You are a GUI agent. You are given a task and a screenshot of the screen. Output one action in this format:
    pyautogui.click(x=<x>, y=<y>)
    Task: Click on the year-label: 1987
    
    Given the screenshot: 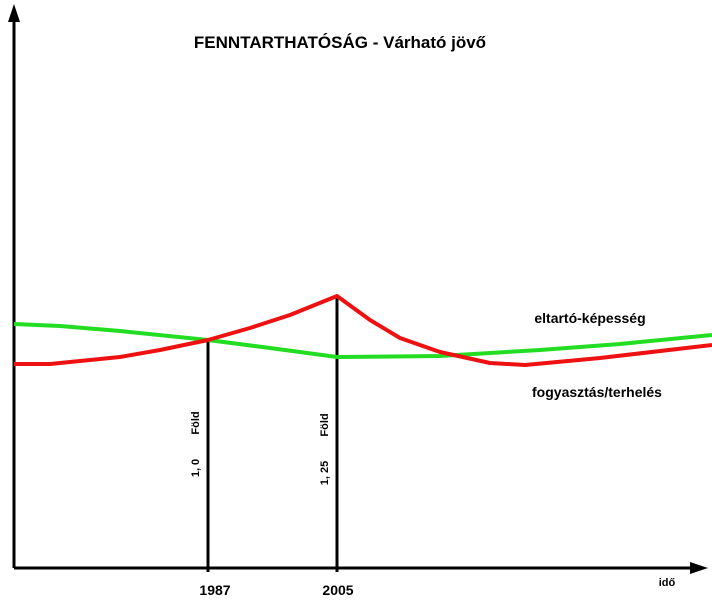 What is the action you would take?
    pyautogui.click(x=214, y=590)
    